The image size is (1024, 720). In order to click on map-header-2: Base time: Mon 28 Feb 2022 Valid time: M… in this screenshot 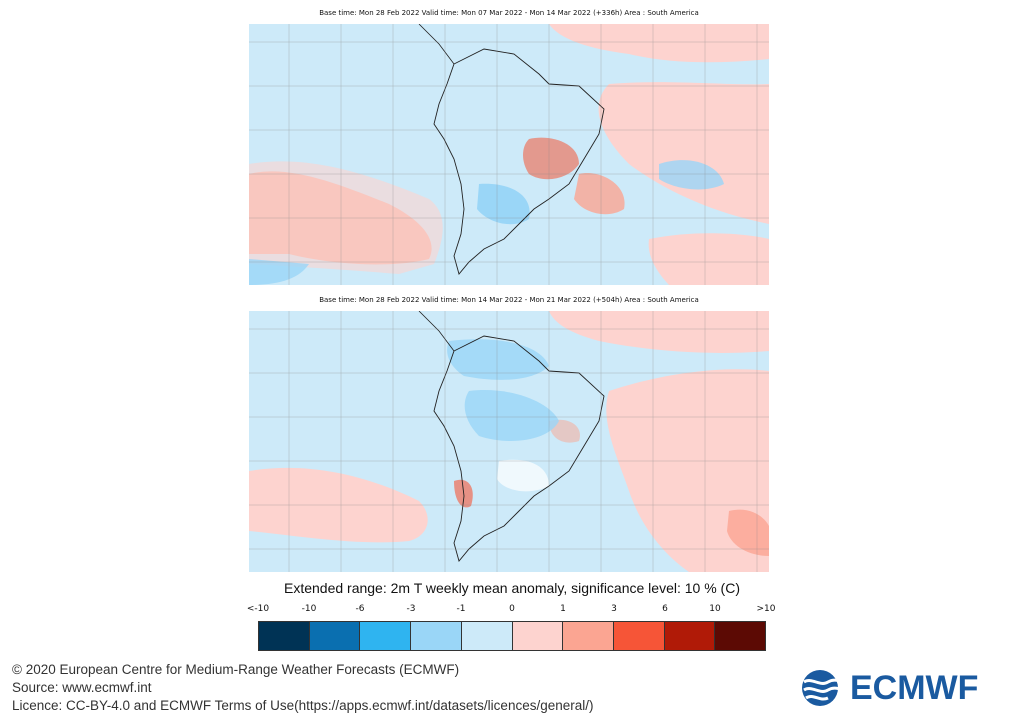, I will do `click(509, 300)`.